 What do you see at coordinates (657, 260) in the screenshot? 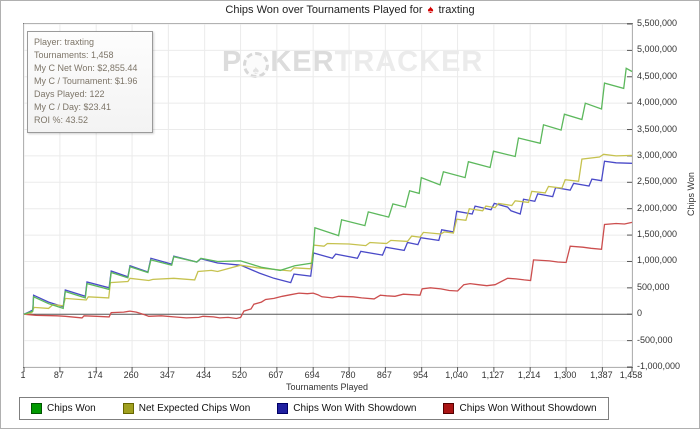
I see `y-tick-label: 1,000,000` at bounding box center [657, 260].